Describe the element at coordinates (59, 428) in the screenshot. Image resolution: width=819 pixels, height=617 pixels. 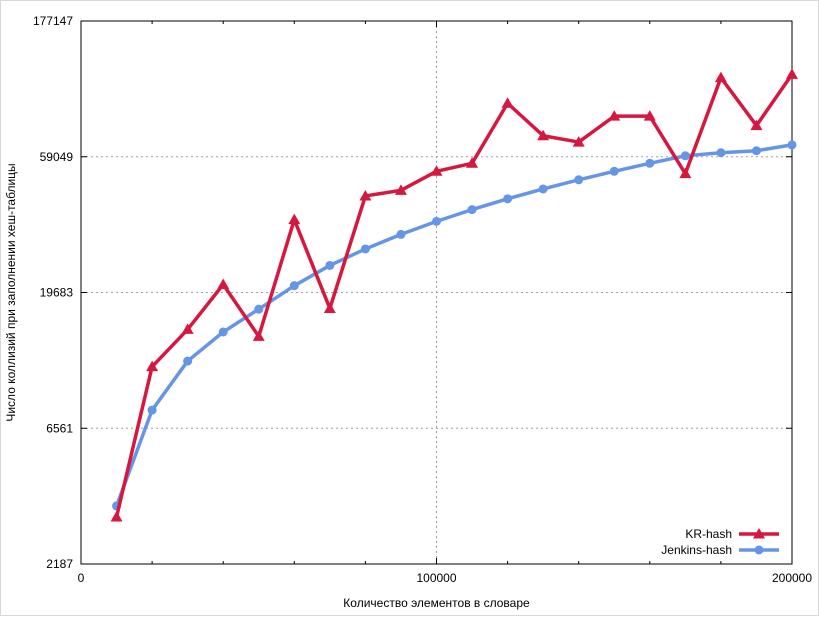
I see `y-tick-label: 6561` at that location.